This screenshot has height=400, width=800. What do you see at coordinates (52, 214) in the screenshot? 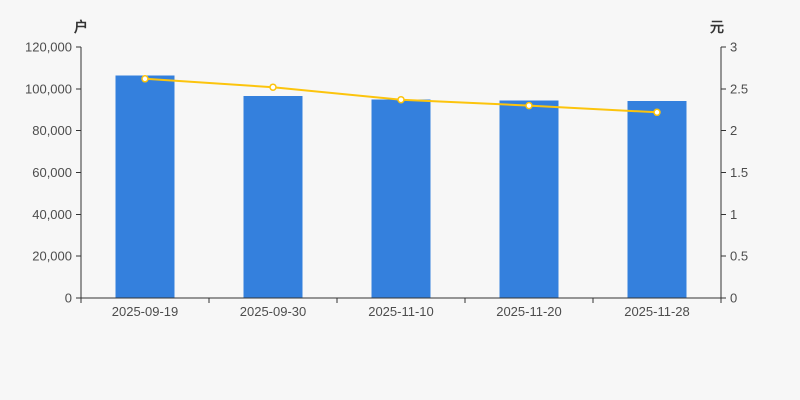
I see `left-axis-tick-label: 40,000` at bounding box center [52, 214].